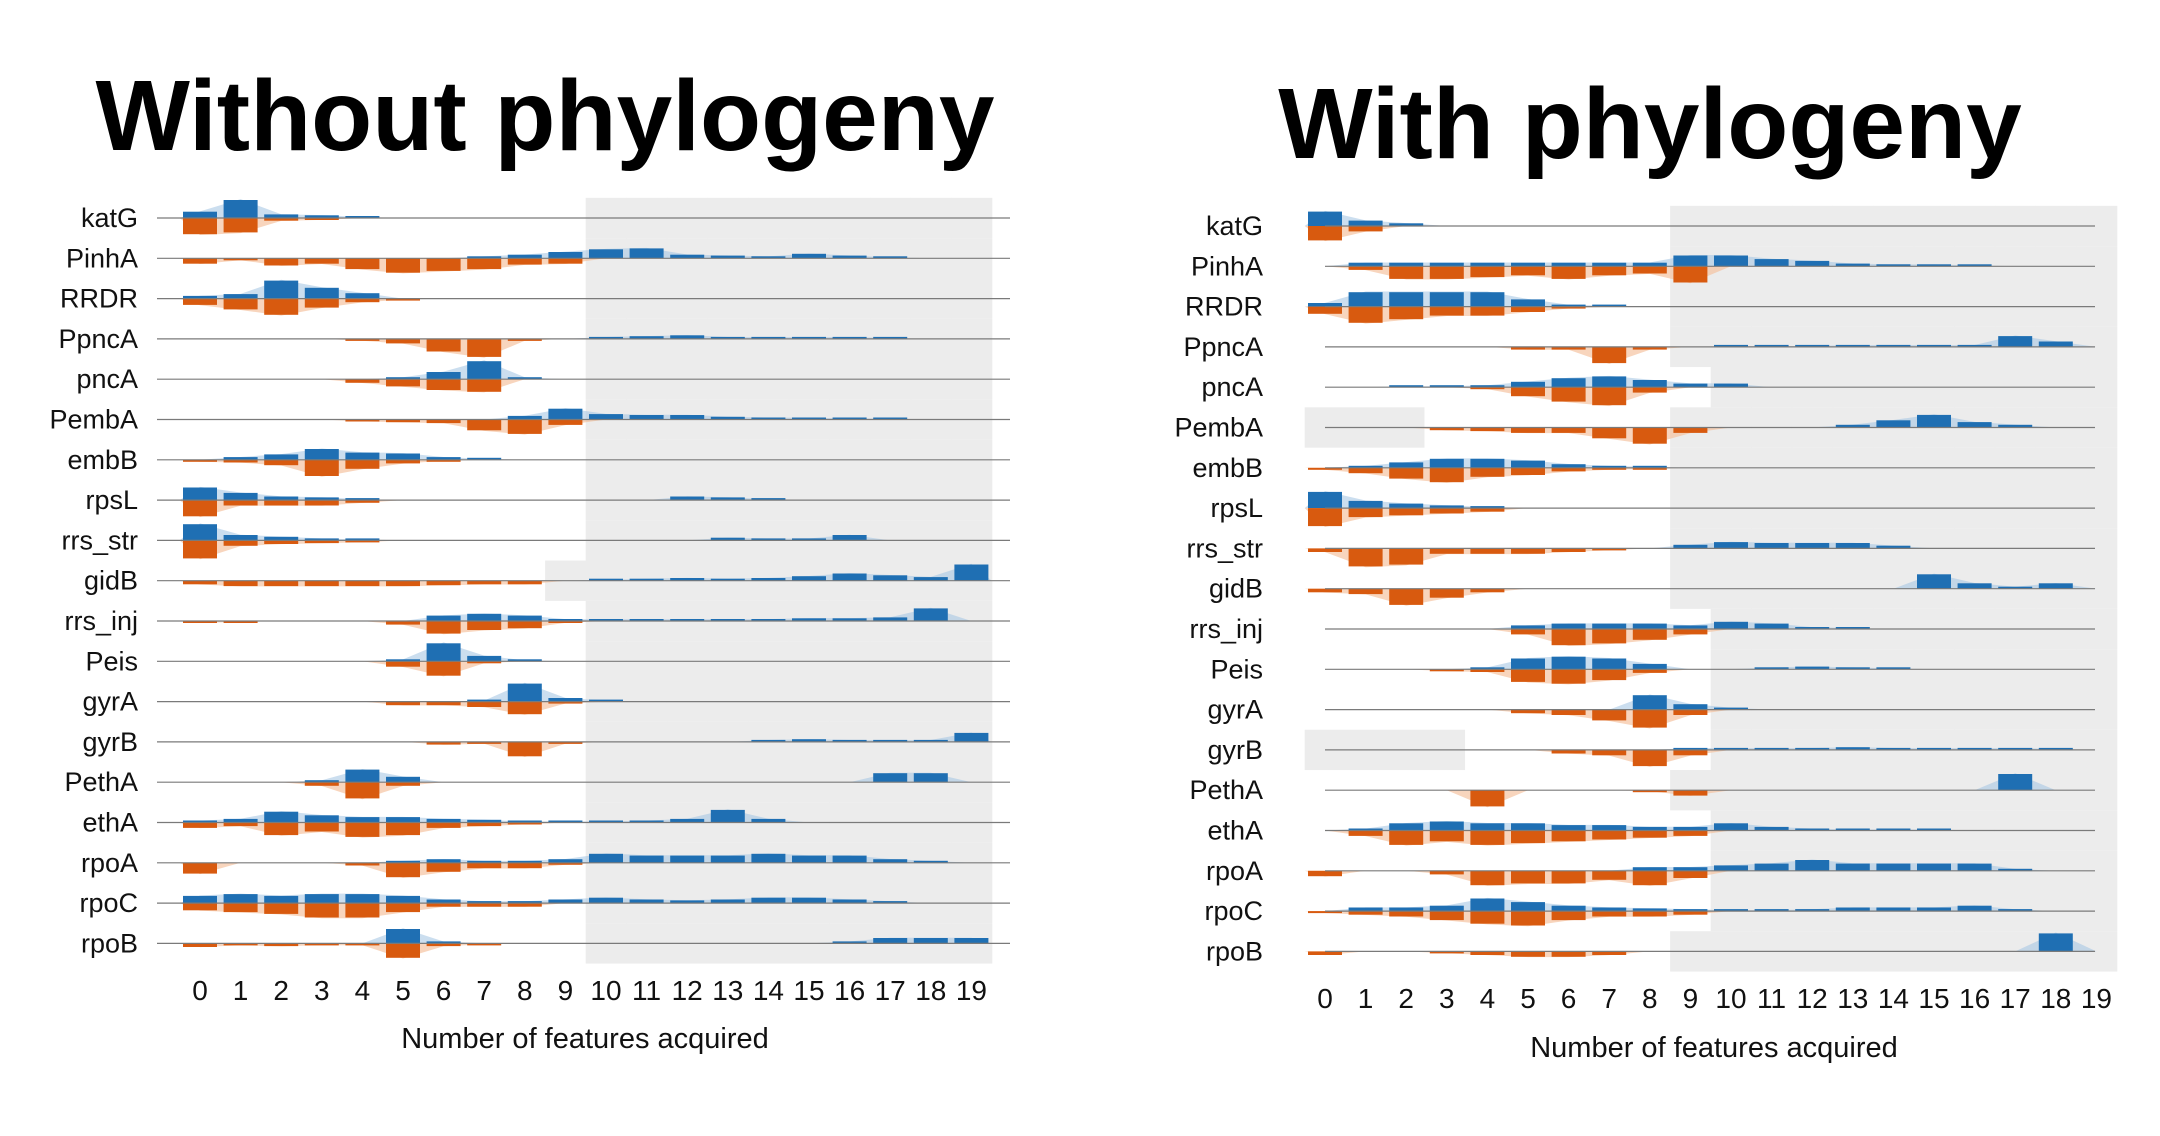 This screenshot has height=1136, width=2160. What do you see at coordinates (1225, 548) in the screenshot?
I see `gene-label: rrs_str` at bounding box center [1225, 548].